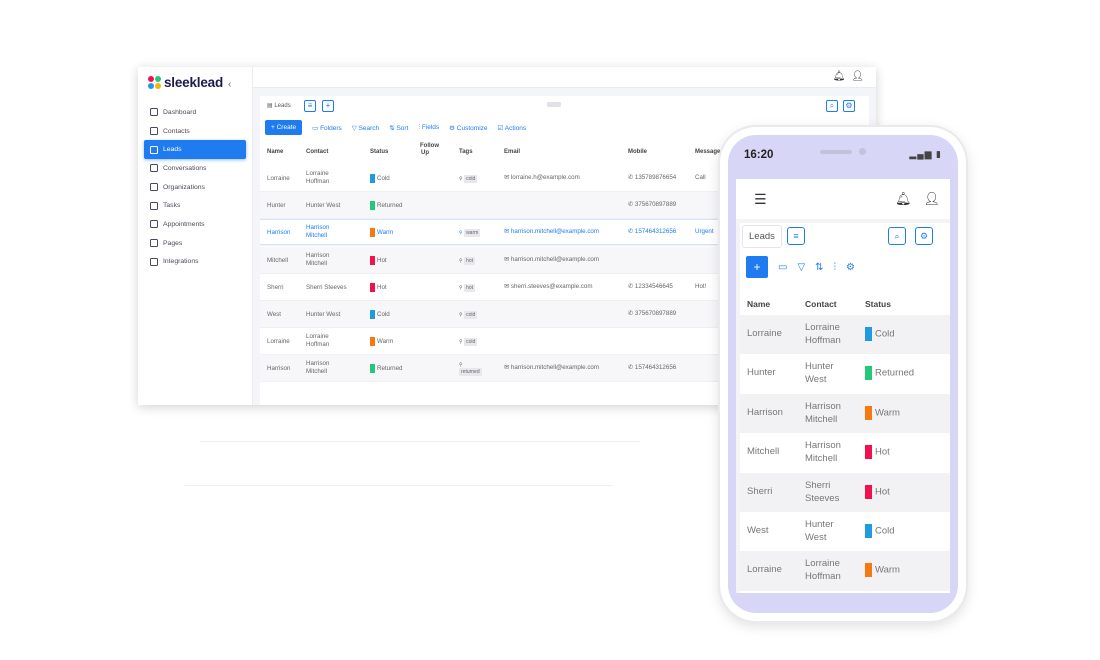 This screenshot has height=660, width=1100. What do you see at coordinates (327, 128) in the screenshot?
I see `folders-button: ▭ Folders` at bounding box center [327, 128].